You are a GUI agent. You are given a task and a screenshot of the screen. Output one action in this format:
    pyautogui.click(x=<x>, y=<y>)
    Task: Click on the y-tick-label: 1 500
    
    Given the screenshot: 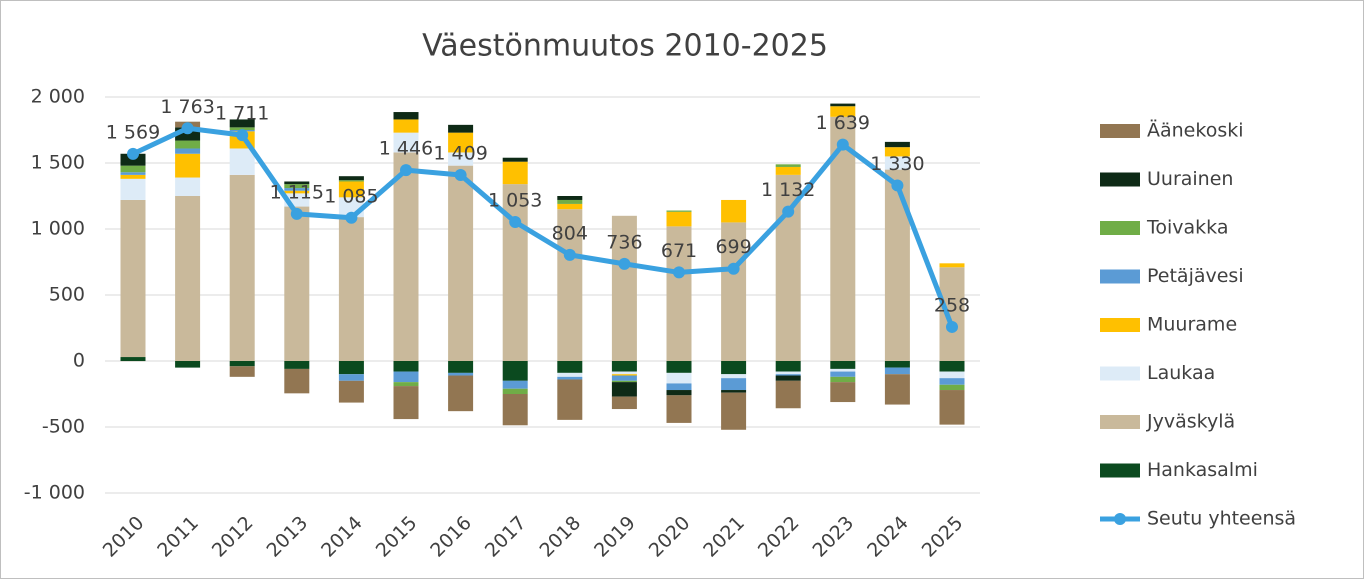 What is the action you would take?
    pyautogui.click(x=58, y=163)
    